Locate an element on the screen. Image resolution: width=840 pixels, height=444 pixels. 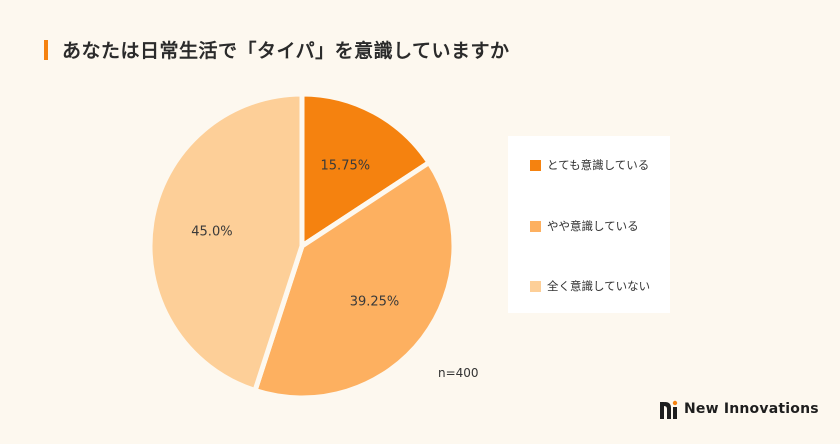
slice-data-label: 39.25% is located at coordinates (375, 301).